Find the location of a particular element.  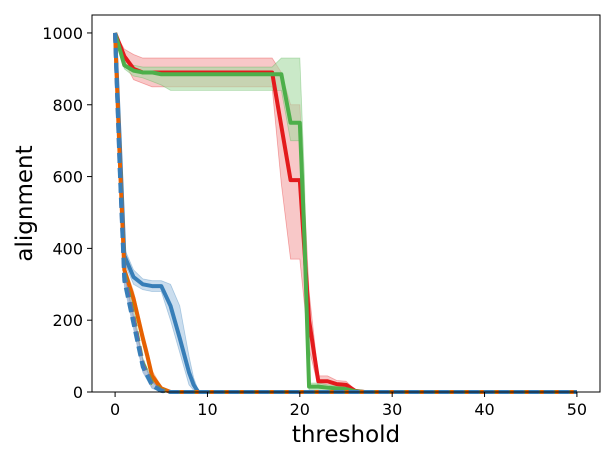

x-tick-label: 30 is located at coordinates (392, 409).